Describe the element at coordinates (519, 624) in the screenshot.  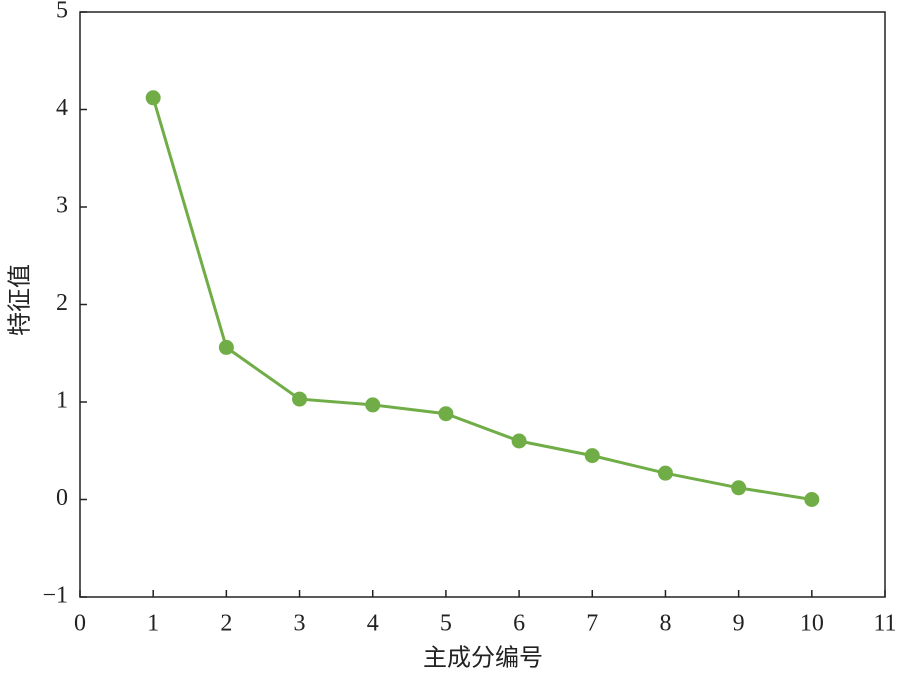
I see `x-tick-label: 6` at that location.